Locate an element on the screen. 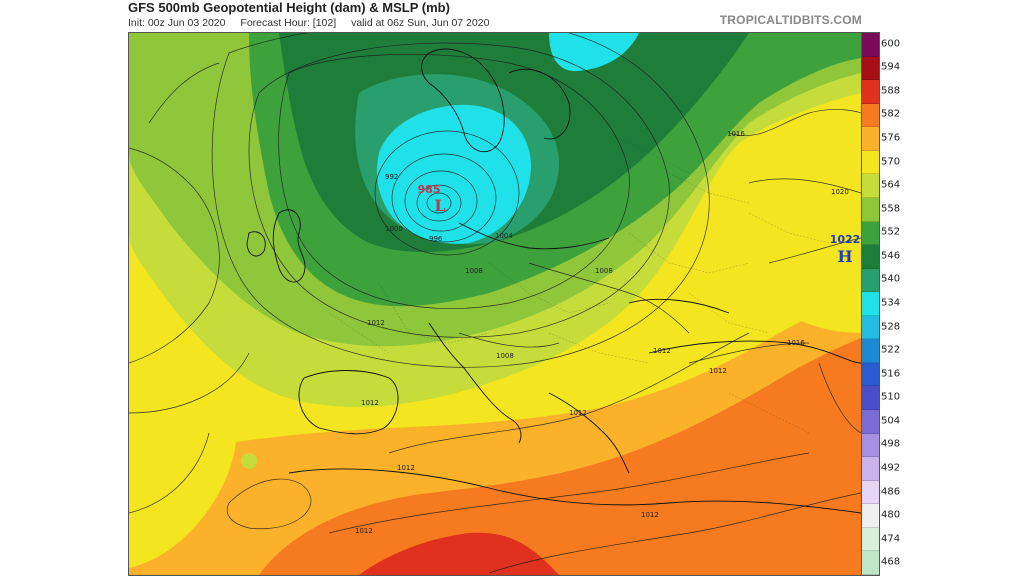 Image resolution: width=1024 pixels, height=576 pixels. isobar-label: 1020 is located at coordinates (840, 192).